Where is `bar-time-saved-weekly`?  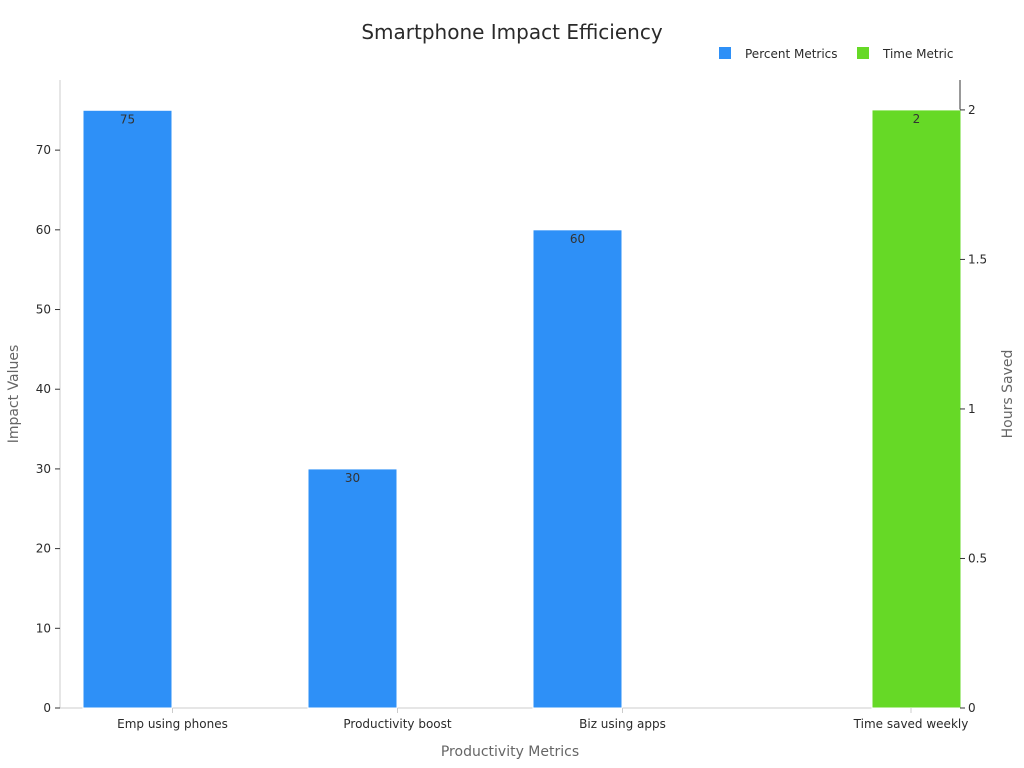 bar-time-saved-weekly is located at coordinates (916, 409).